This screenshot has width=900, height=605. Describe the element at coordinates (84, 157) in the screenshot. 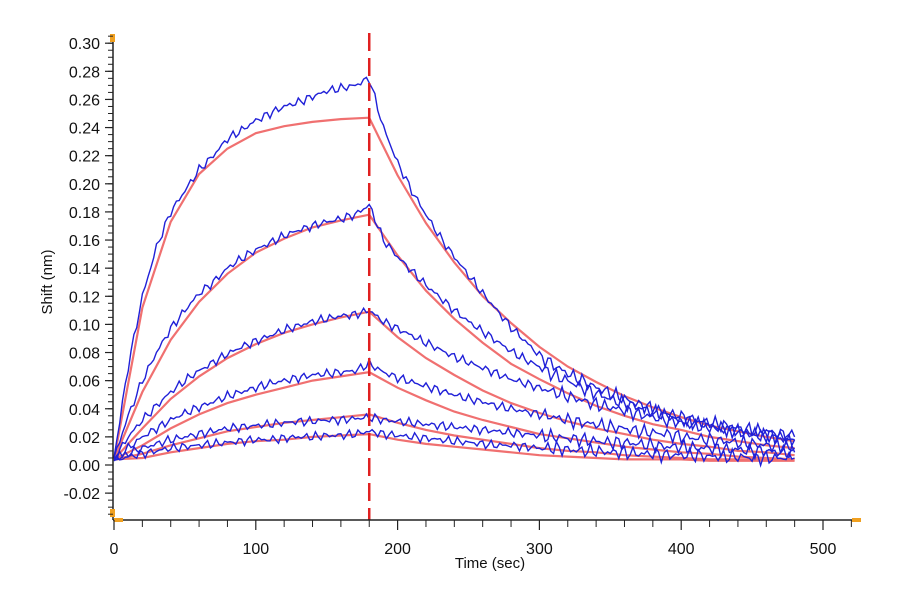

I see `y-tick-label: 0.22` at that location.